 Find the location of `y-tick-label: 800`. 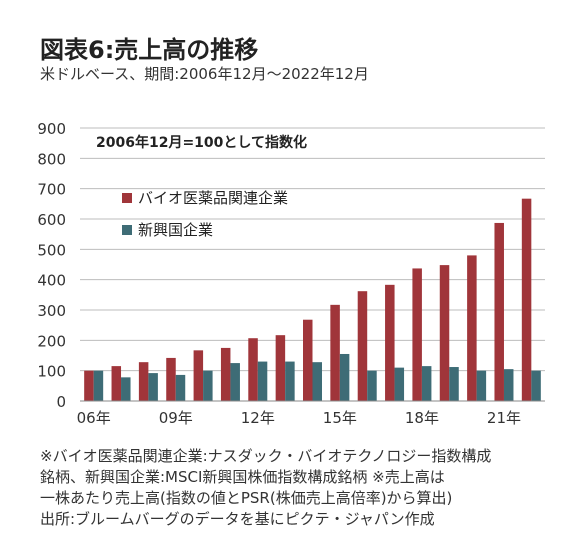

y-tick-label: 800 is located at coordinates (51, 159).